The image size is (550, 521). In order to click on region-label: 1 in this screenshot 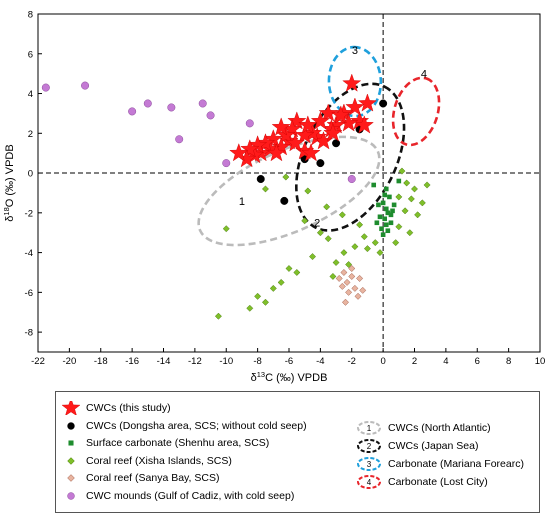, I will do `click(242, 202)`.